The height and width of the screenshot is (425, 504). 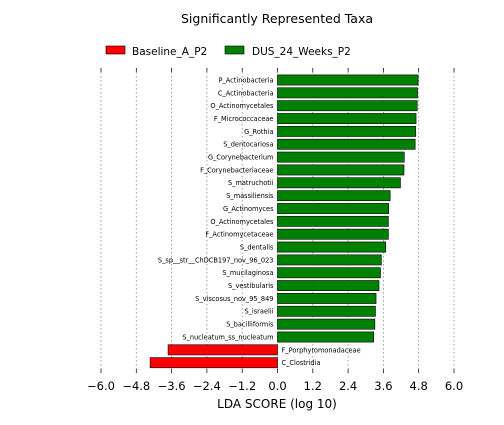 I want to click on x-tick-label: 6.0, so click(x=454, y=386).